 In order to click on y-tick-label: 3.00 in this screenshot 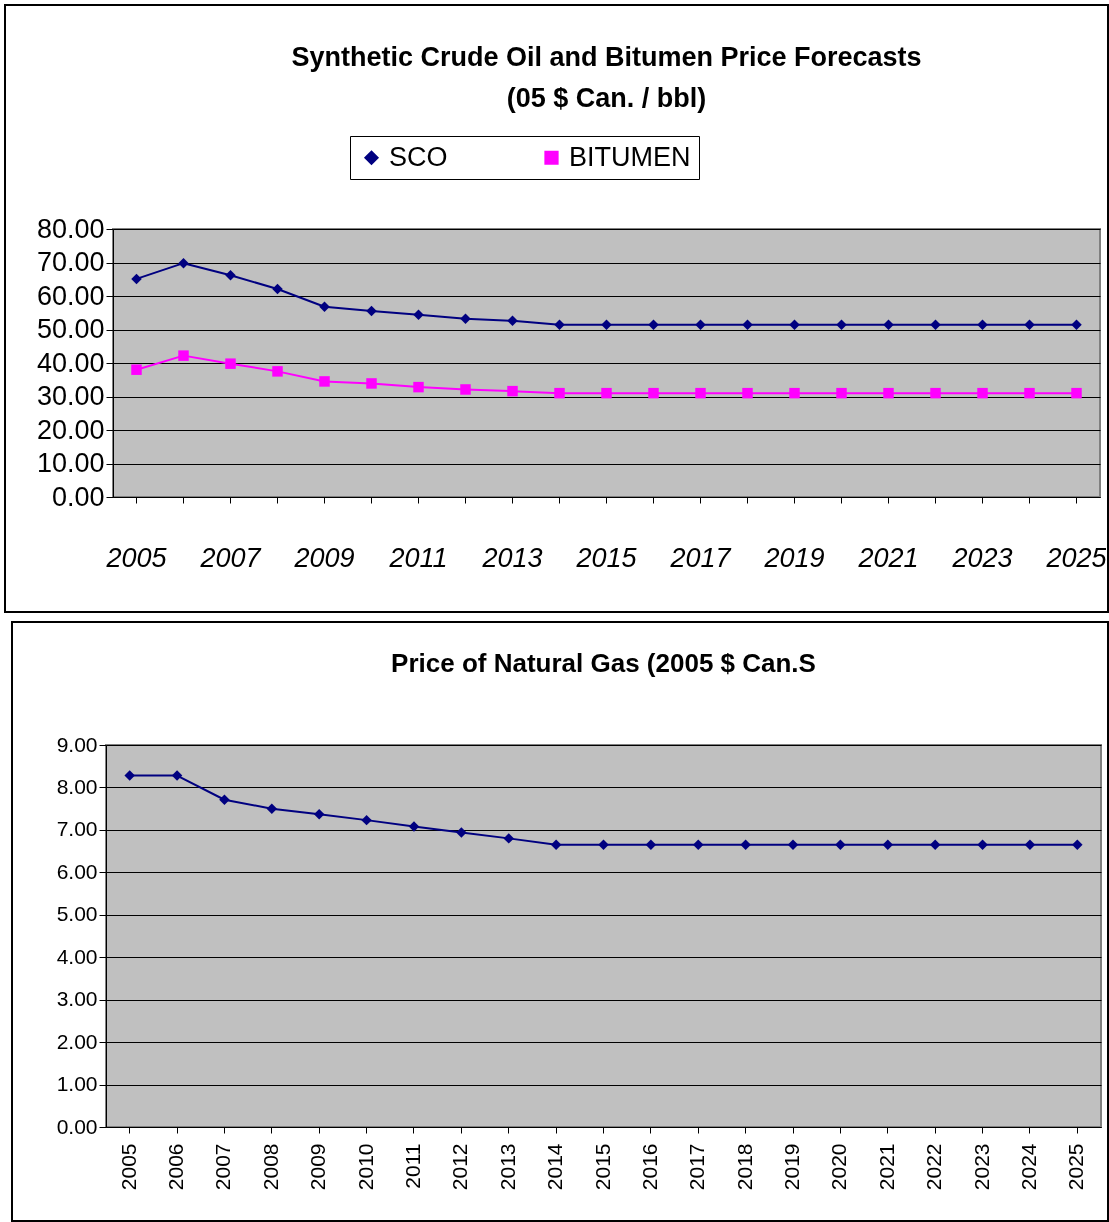, I will do `click(77, 999)`.